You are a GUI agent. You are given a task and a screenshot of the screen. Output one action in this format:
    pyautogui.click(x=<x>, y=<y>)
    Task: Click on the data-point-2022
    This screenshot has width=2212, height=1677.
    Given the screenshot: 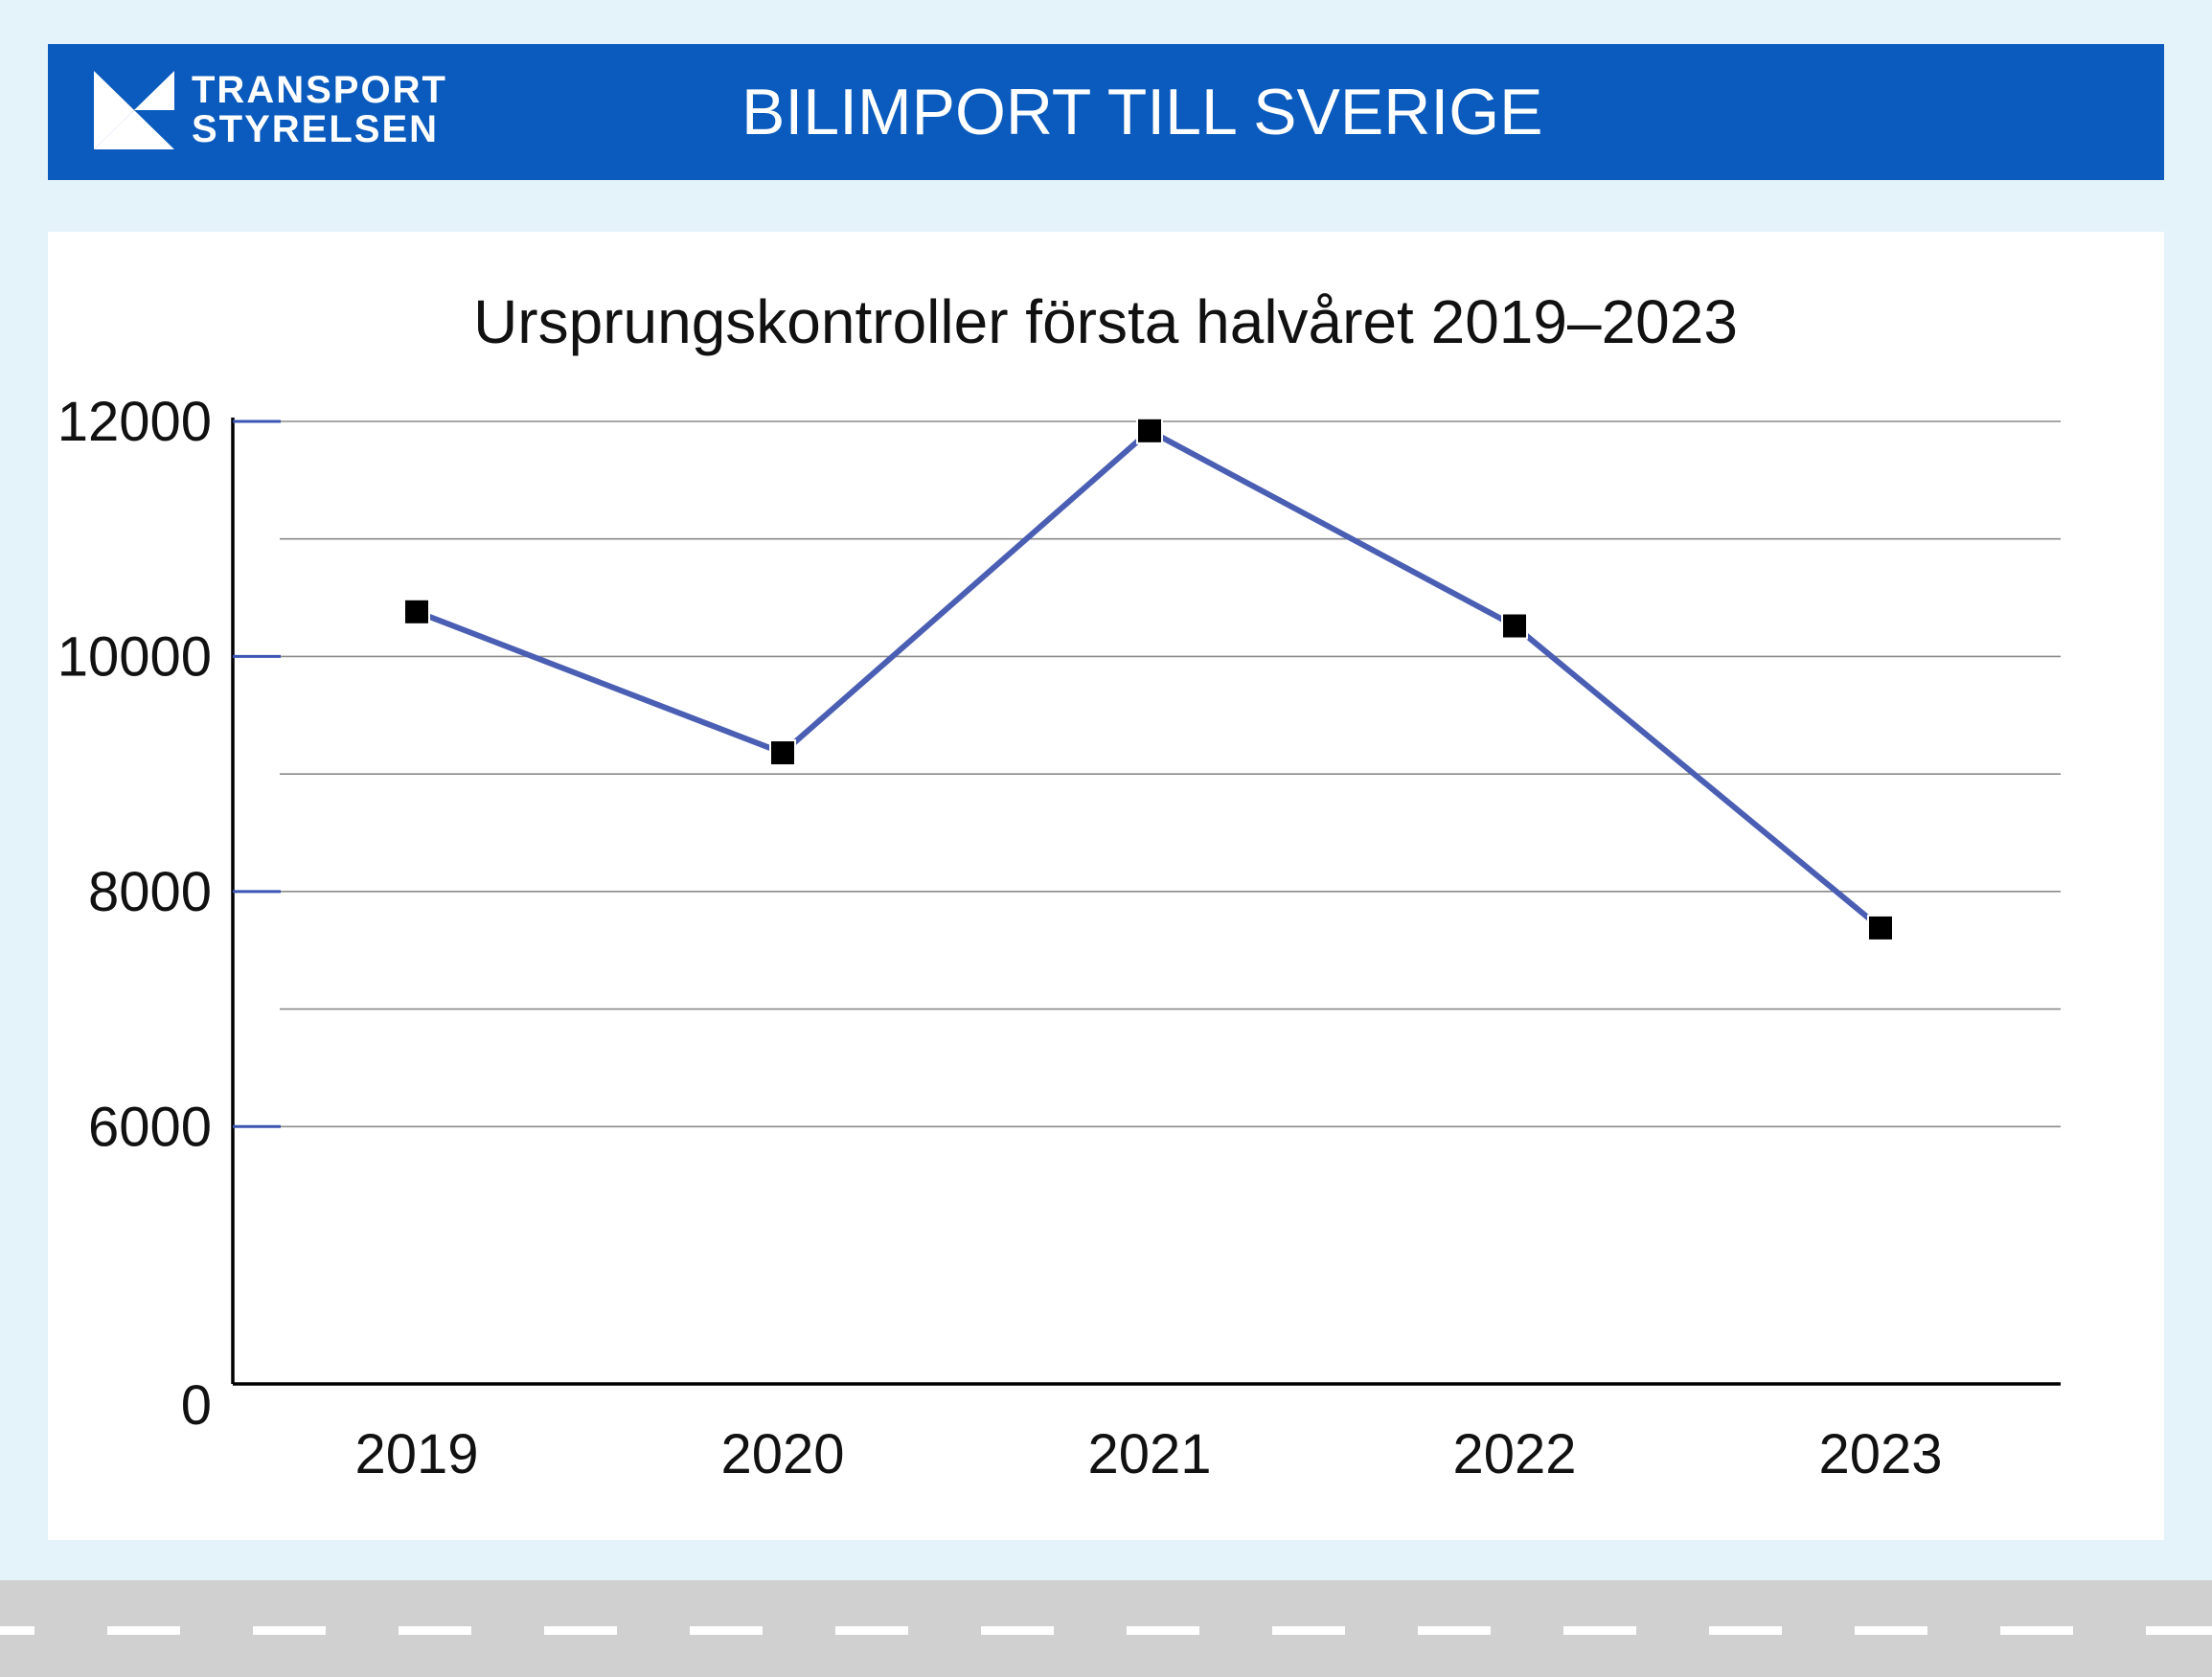 What is the action you would take?
    pyautogui.click(x=1514, y=626)
    